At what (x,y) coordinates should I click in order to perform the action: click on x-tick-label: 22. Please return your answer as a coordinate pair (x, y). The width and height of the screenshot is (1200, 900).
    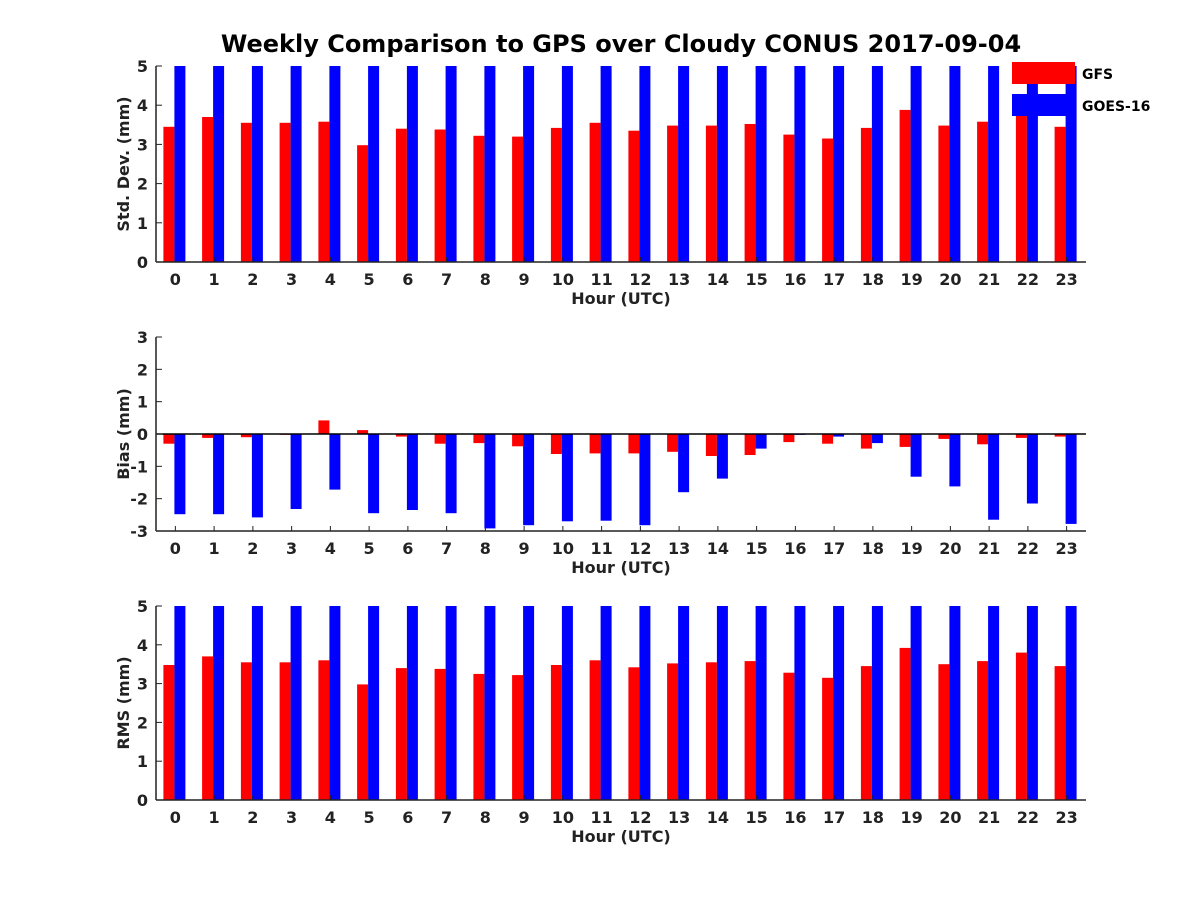
    Looking at the image, I should click on (1028, 279).